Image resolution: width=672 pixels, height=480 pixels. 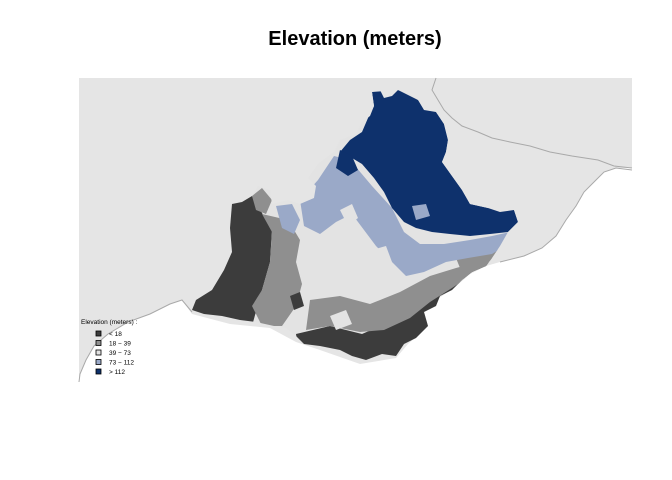 What do you see at coordinates (120, 353) in the screenshot?
I see `legend-label: 39 − 73` at bounding box center [120, 353].